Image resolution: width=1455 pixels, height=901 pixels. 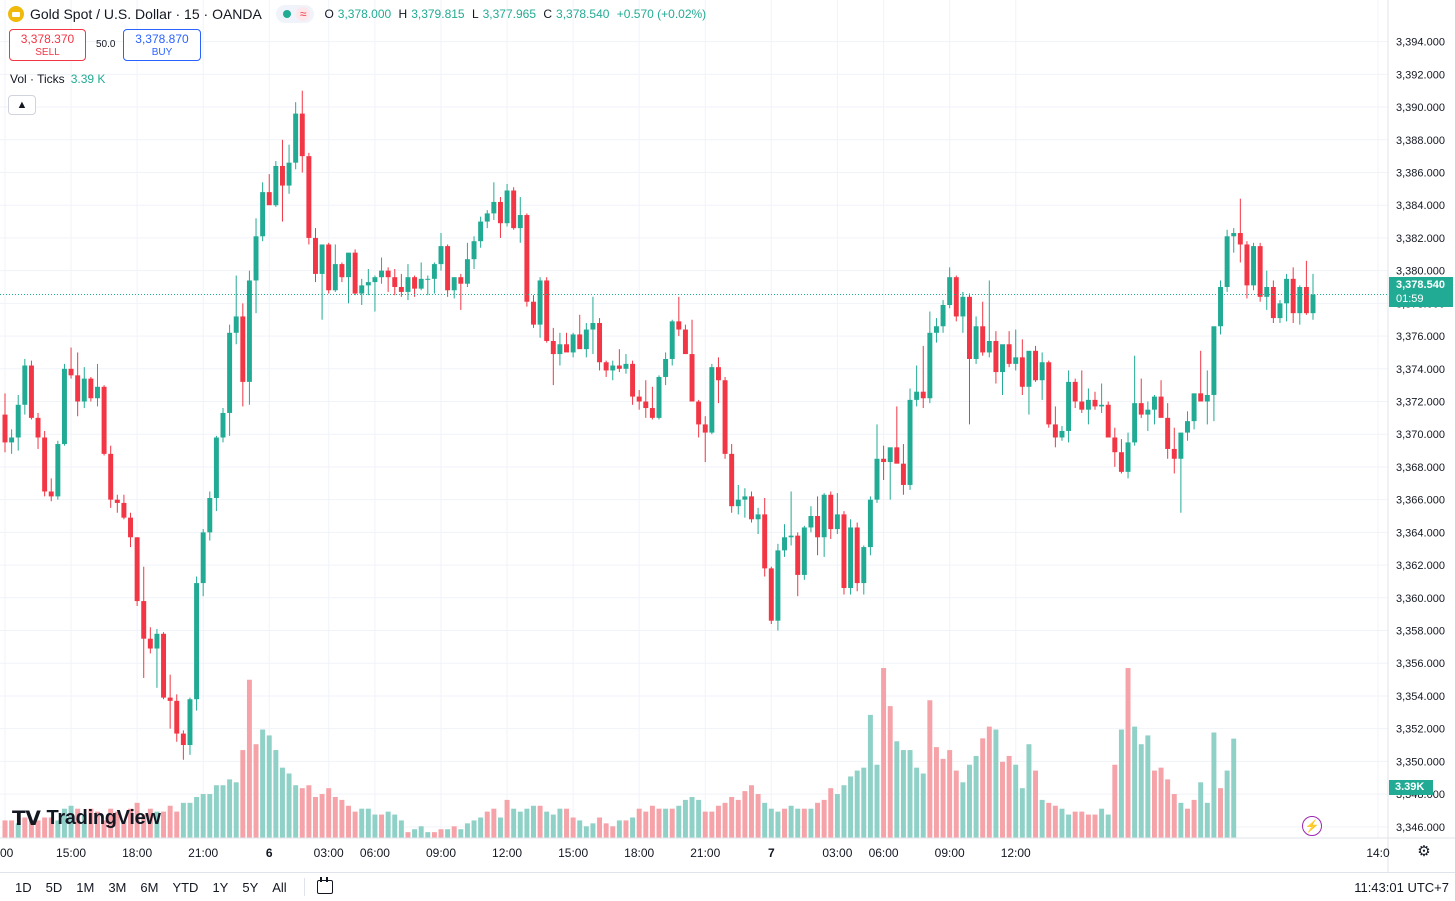 What do you see at coordinates (57, 79) in the screenshot?
I see `volume-legend: Vol · Ticks 3.39 K` at bounding box center [57, 79].